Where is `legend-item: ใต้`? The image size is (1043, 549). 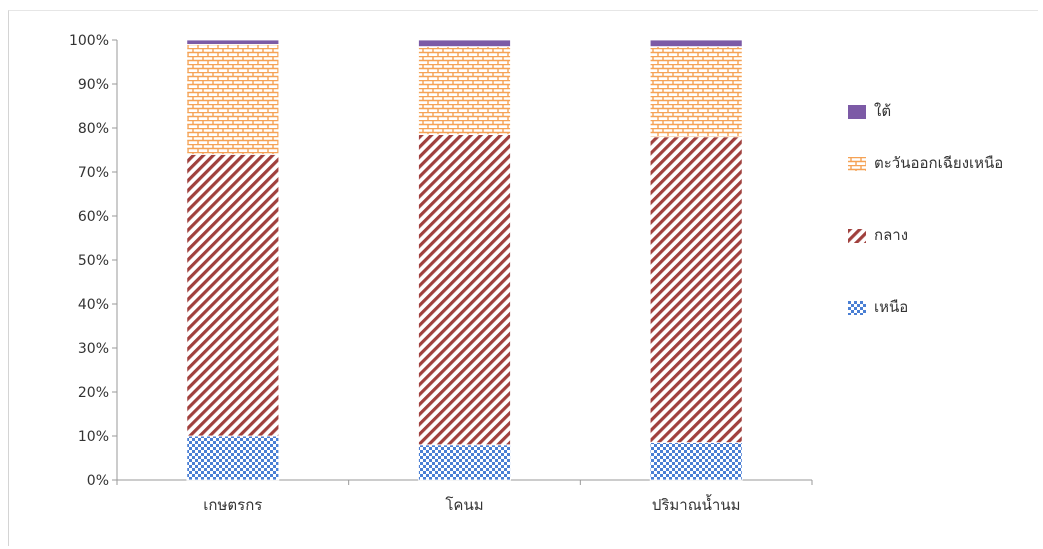
legend-item: ใต้ is located at coordinates (936, 111).